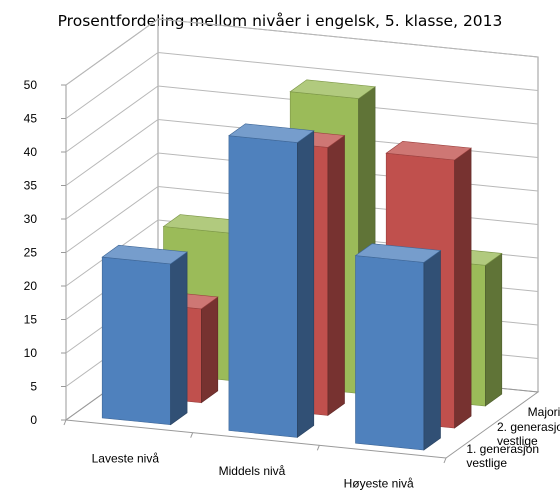 Image resolution: width=560 pixels, height=500 pixels. What do you see at coordinates (31, 219) in the screenshot?
I see `y-tick-label: 30` at bounding box center [31, 219].